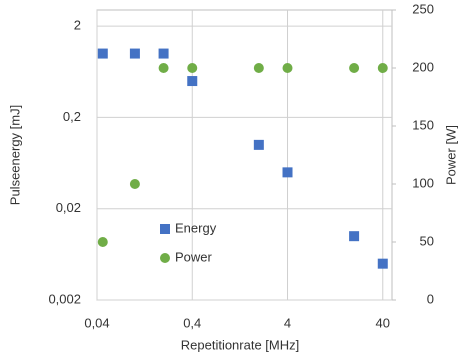  What do you see at coordinates (96, 322) in the screenshot?
I see `x-tick-label: 0,04` at bounding box center [96, 322].